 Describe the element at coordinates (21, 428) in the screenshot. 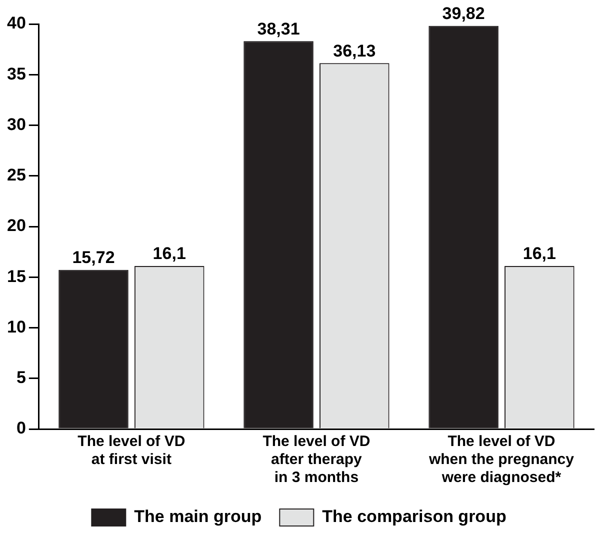

I see `y-tick-label: 0` at that location.